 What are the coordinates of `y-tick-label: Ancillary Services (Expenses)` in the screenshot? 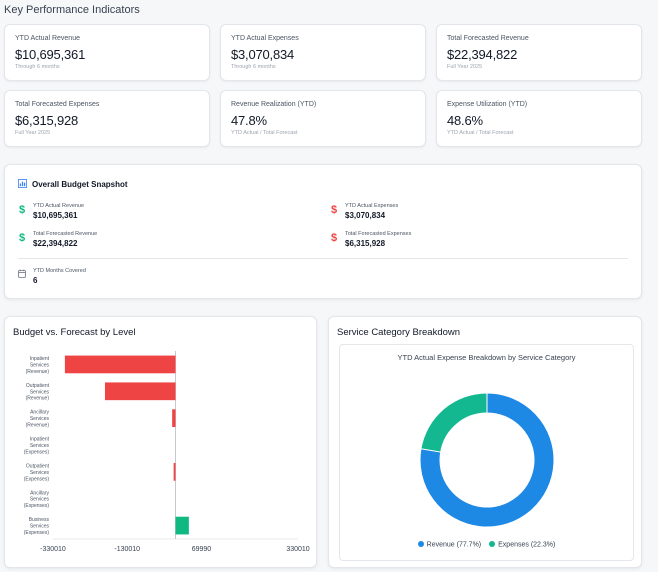 It's located at (37, 499).